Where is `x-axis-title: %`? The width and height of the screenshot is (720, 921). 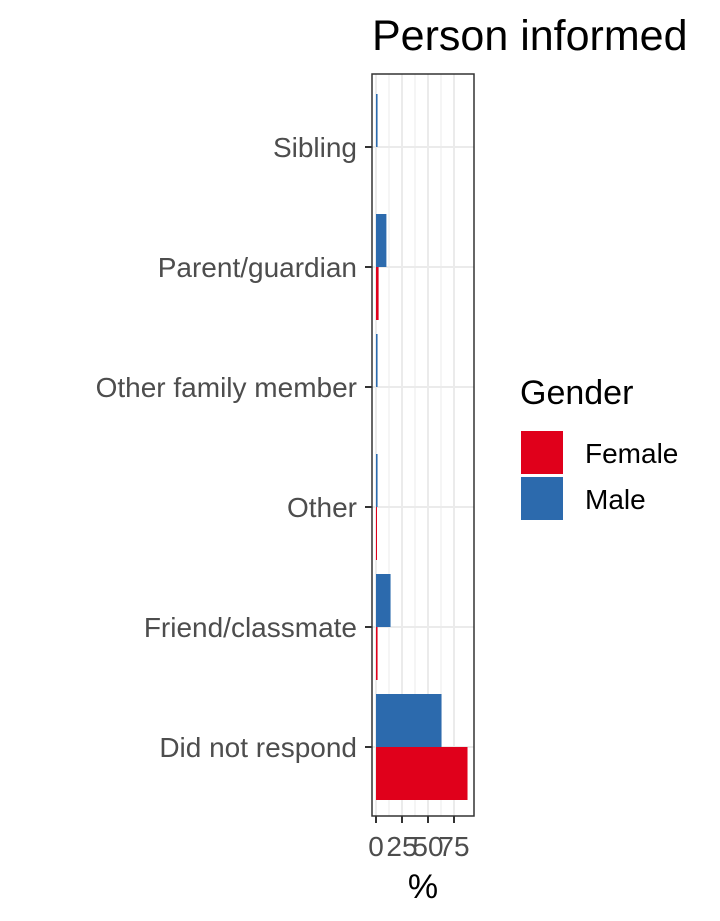 x-axis-title: % is located at coordinates (423, 887).